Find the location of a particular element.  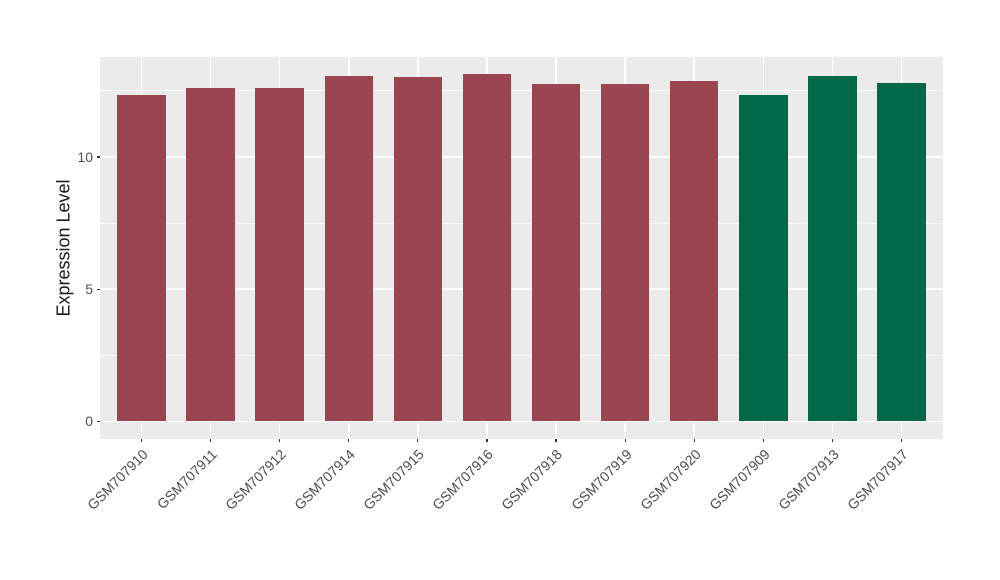

bar-GSM707919 is located at coordinates (625, 253).